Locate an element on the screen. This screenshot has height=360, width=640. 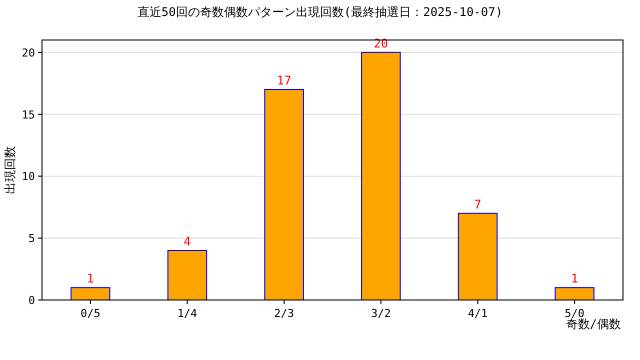
y-tick-label: 10 is located at coordinates (28, 177).